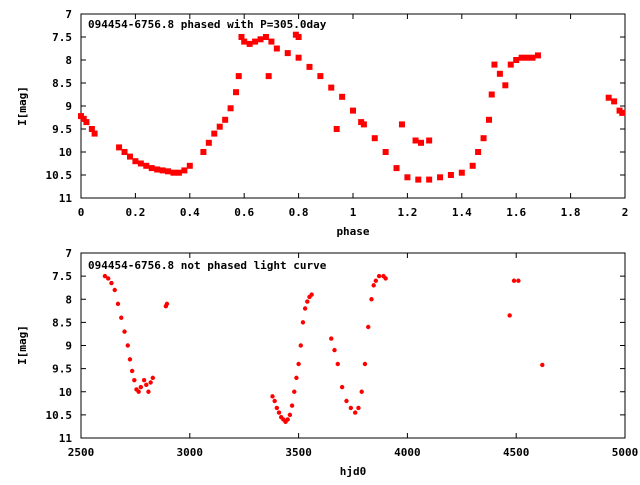 Image resolution: width=640 pixels, height=485 pixels. I want to click on x-tick-label: 3000, so click(190, 452).